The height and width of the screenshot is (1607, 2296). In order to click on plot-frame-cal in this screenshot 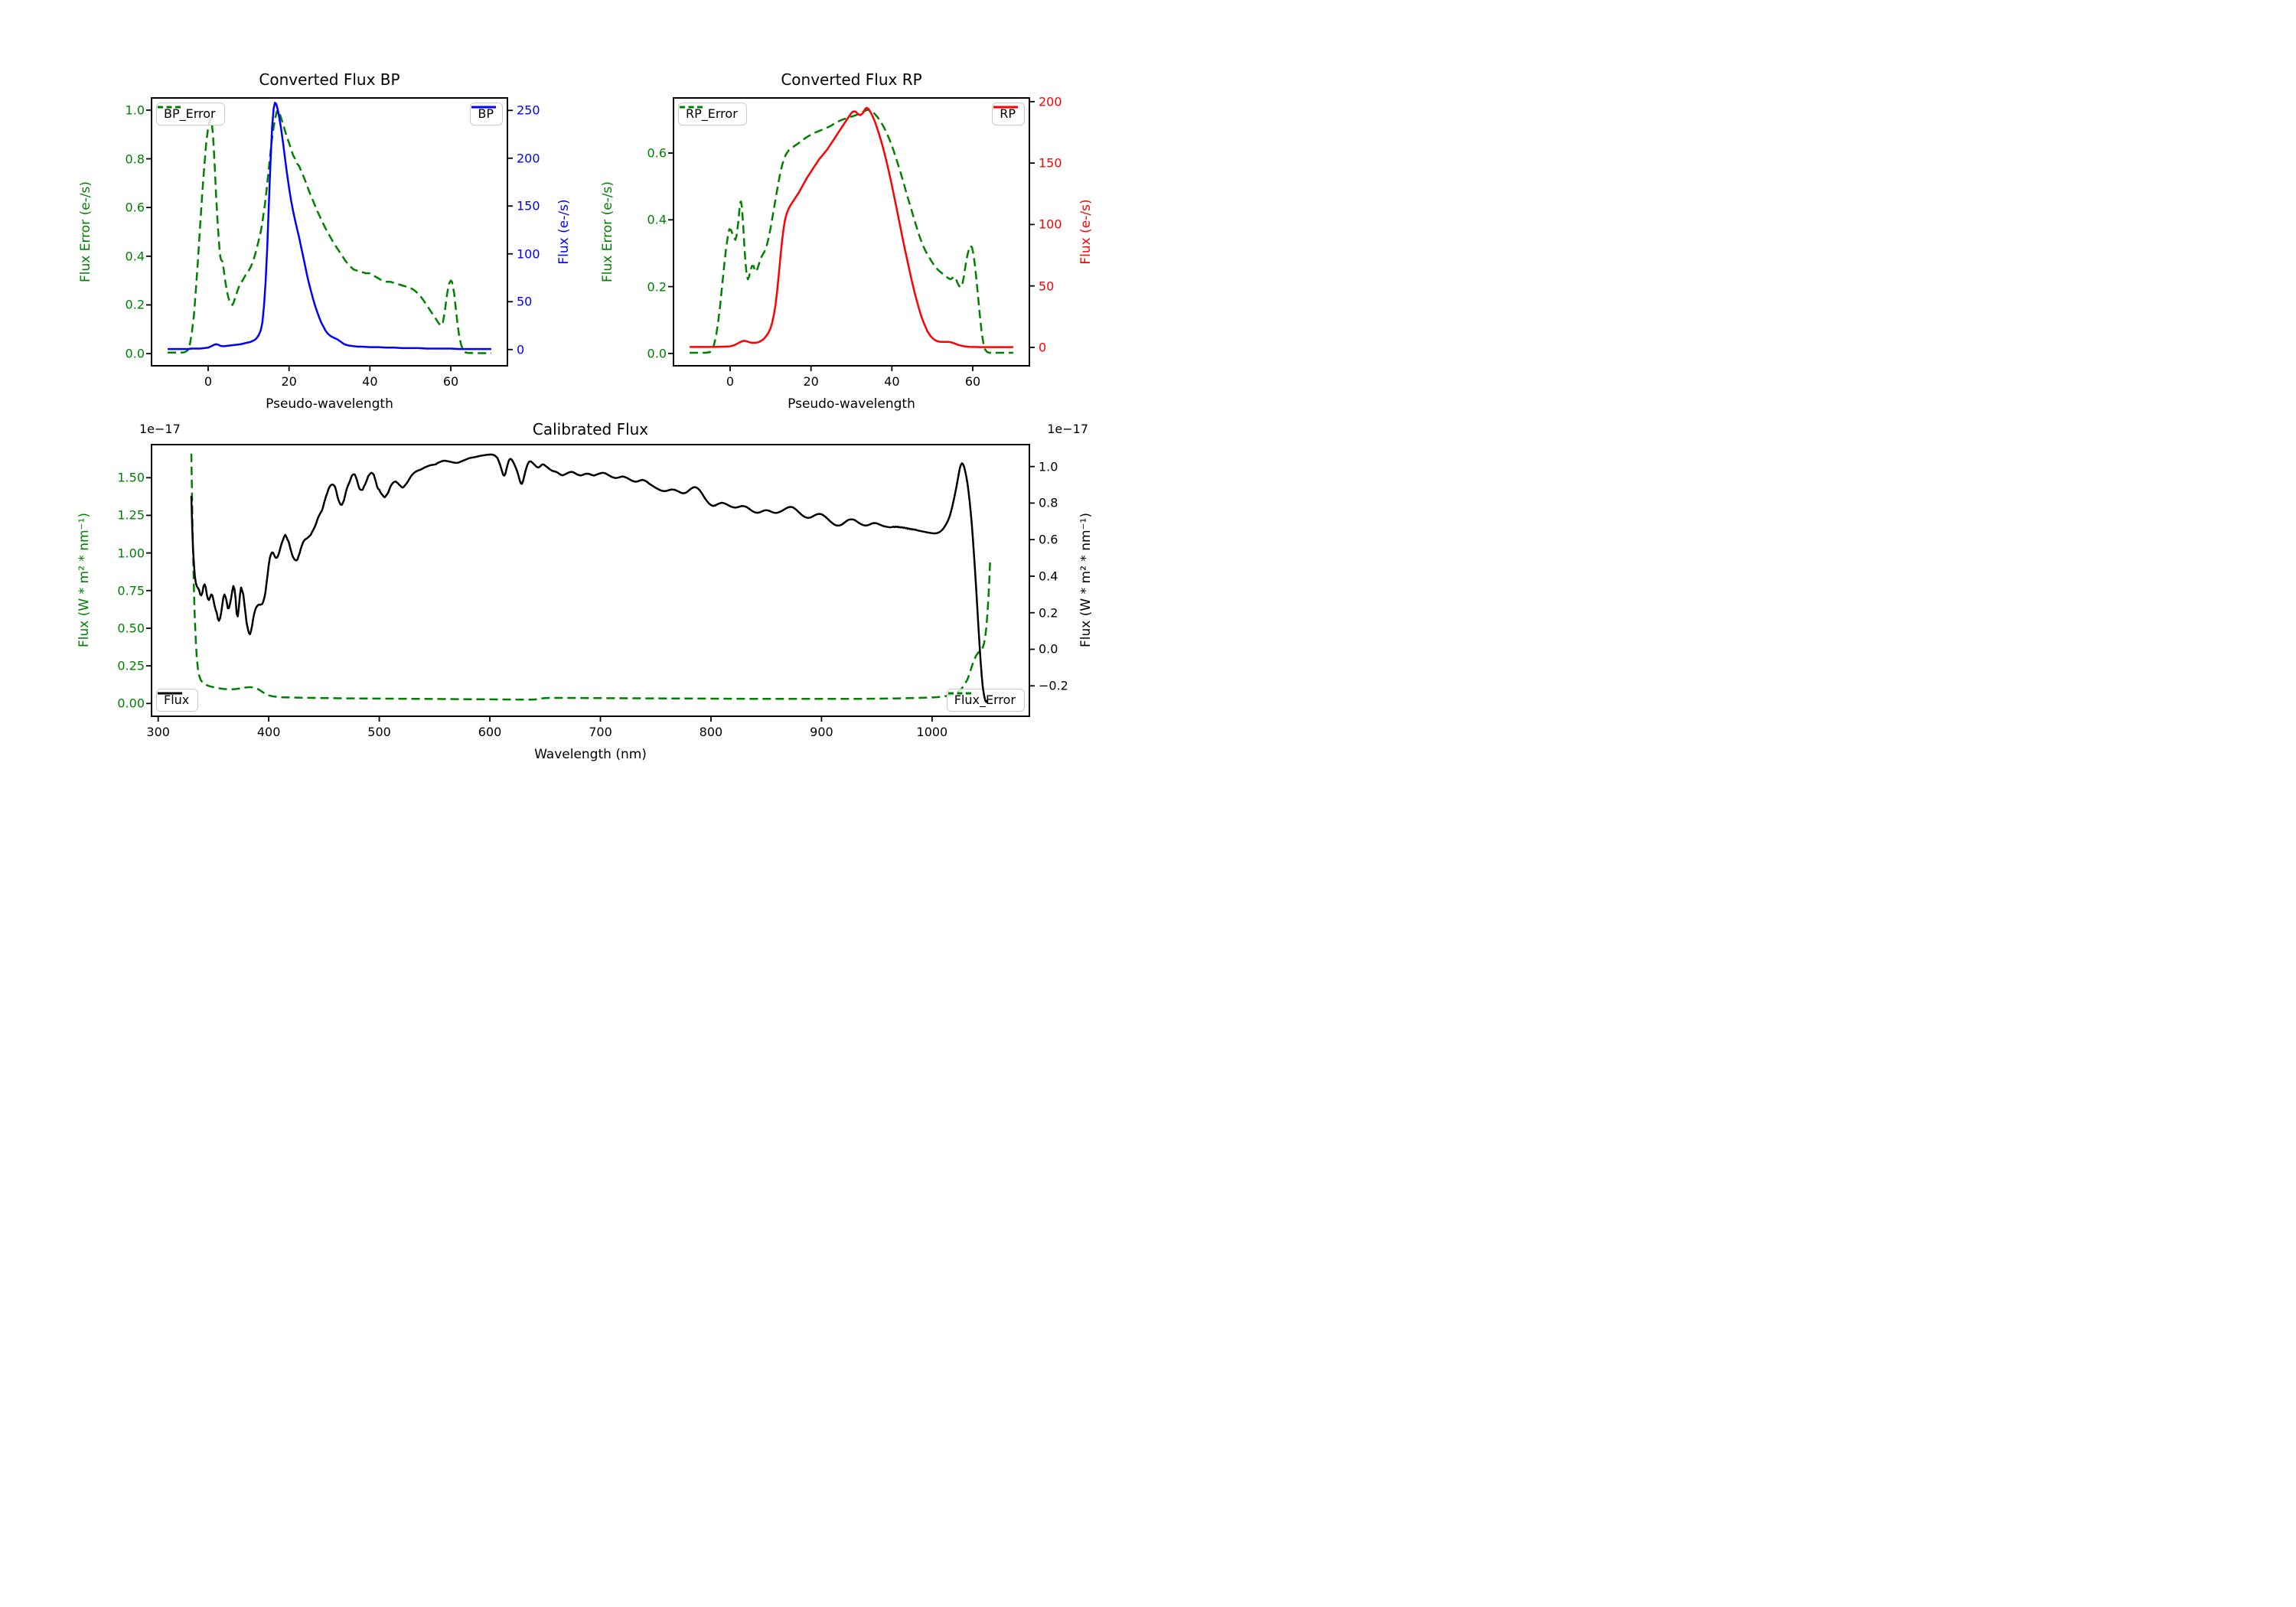, I will do `click(590, 580)`.